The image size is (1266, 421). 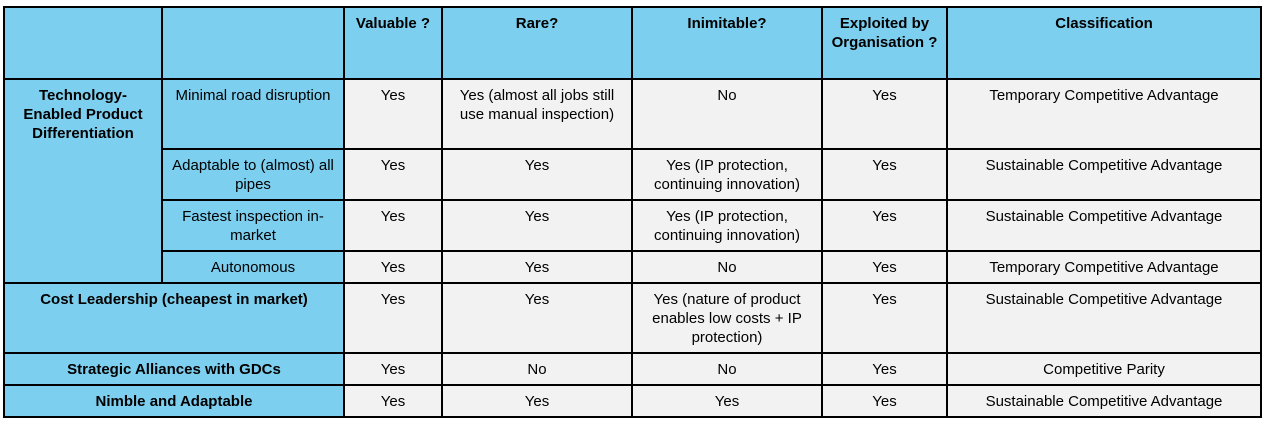 What do you see at coordinates (174, 401) in the screenshot?
I see `row-label: Nimble and Adaptable` at bounding box center [174, 401].